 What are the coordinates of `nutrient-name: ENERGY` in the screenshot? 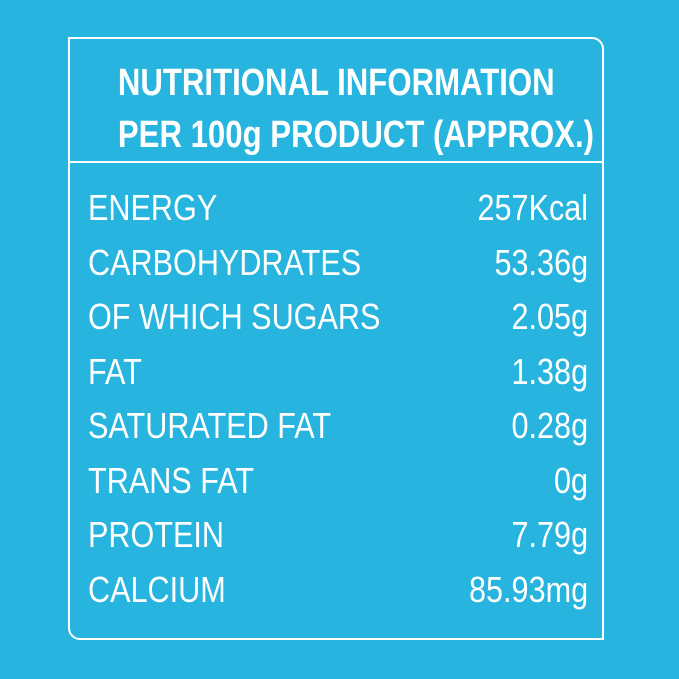 It's located at (153, 208).